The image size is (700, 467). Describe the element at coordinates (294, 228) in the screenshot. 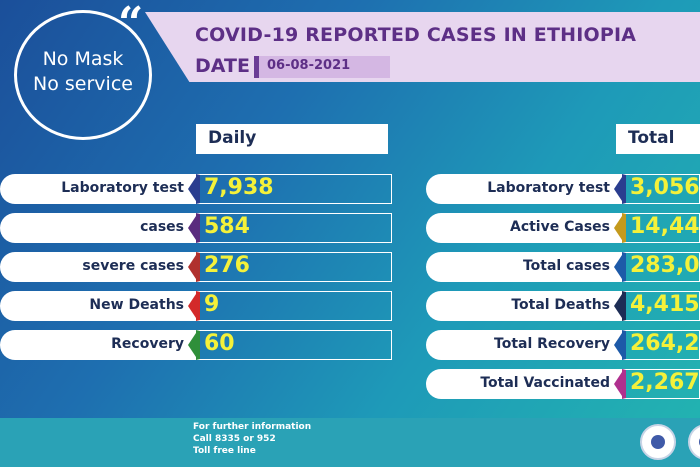

I see `daily-row-value: 584` at that location.